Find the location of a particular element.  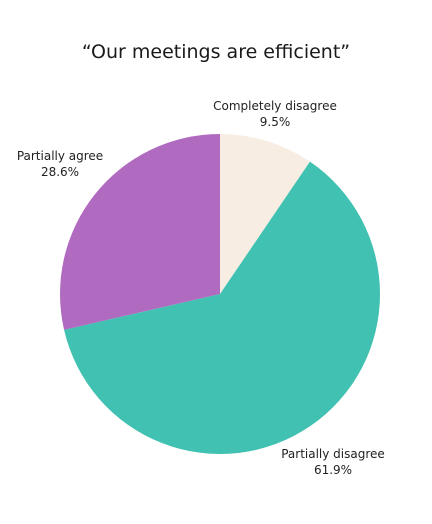

slice-percent: 28.6% is located at coordinates (60, 172).